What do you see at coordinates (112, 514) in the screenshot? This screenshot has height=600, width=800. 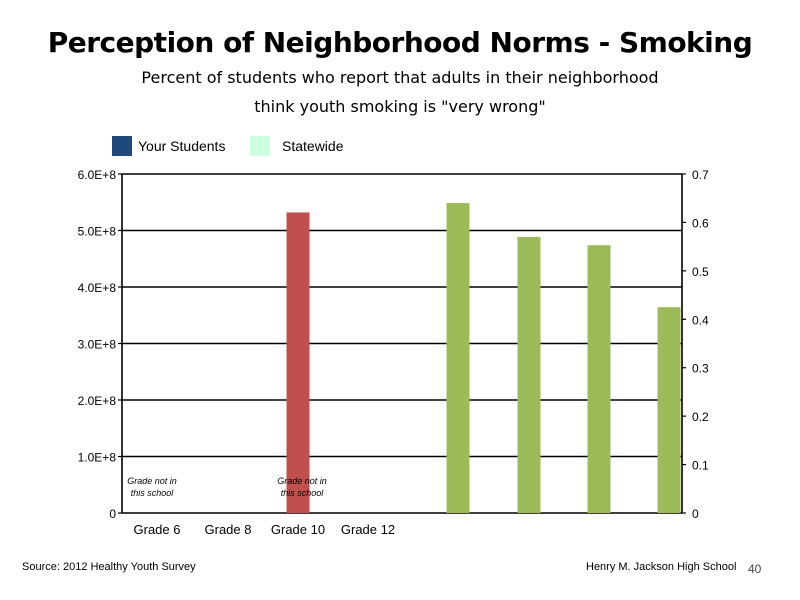 I see `left-axis-tick-label: 0` at bounding box center [112, 514].